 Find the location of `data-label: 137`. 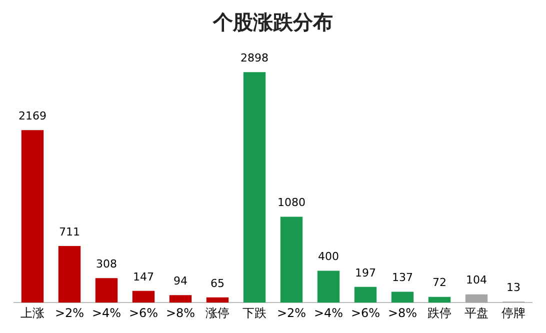

data-label: 137 is located at coordinates (402, 277).